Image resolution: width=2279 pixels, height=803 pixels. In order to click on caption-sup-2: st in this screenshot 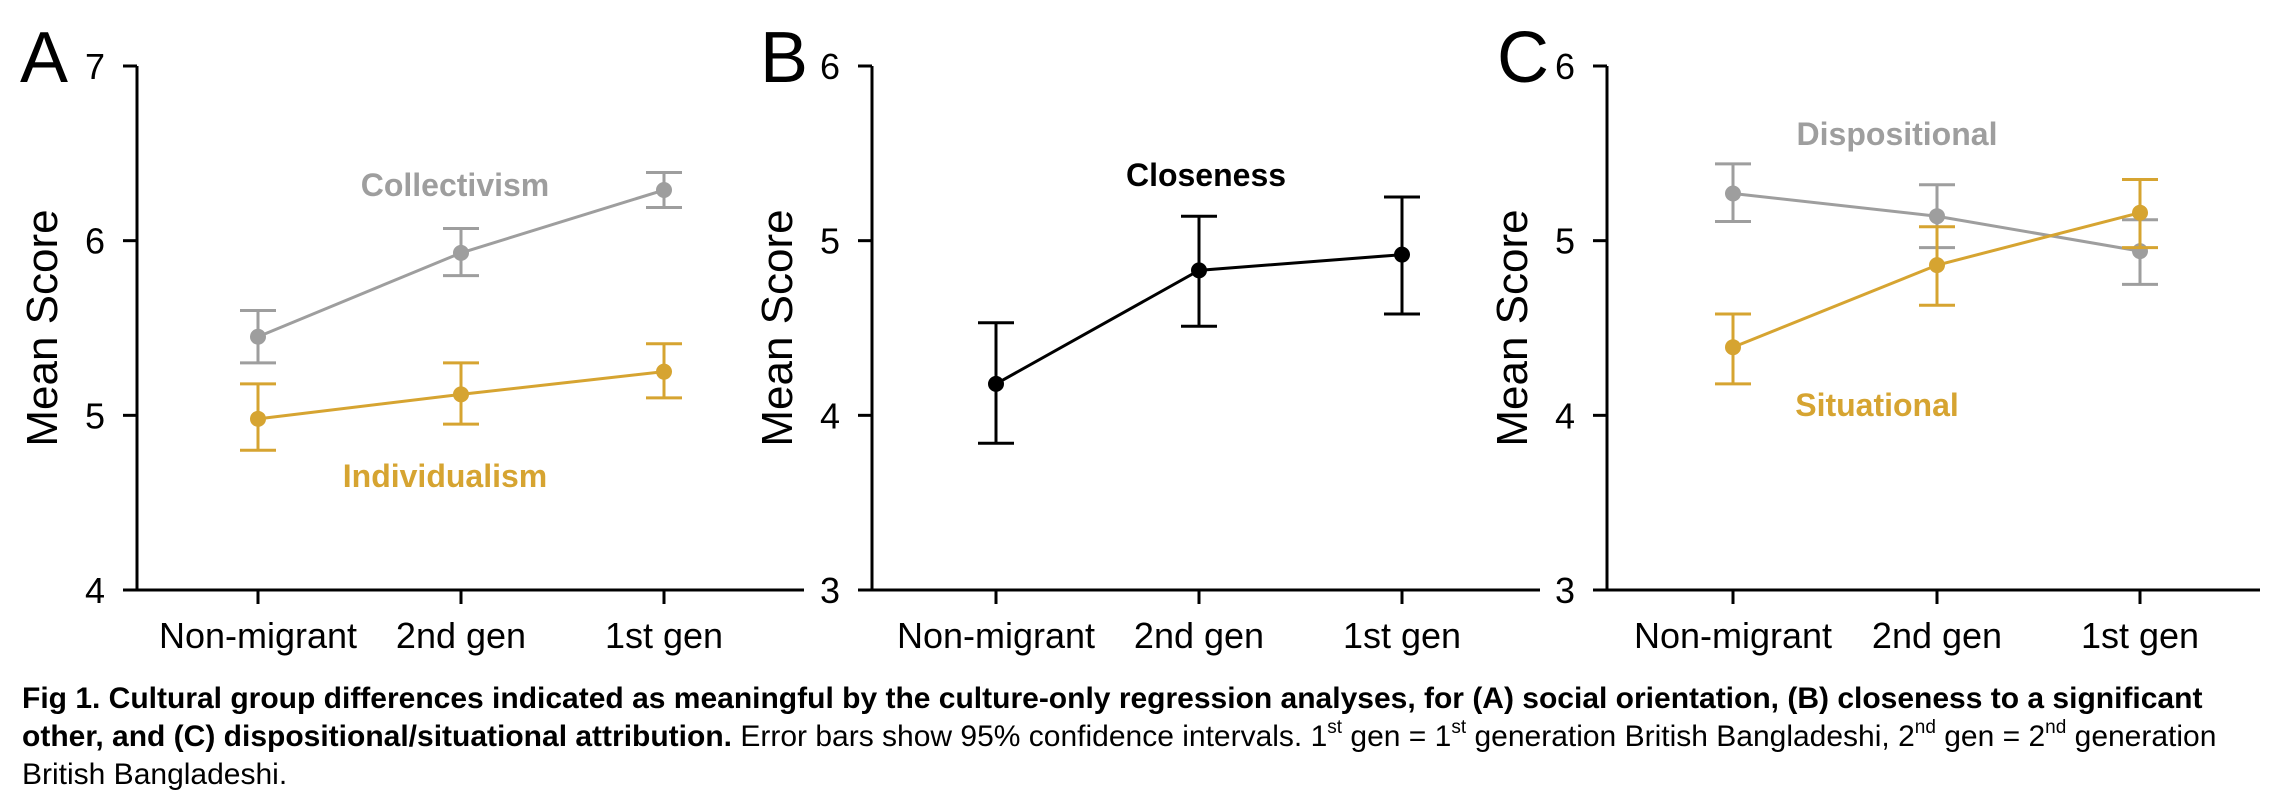, I will do `click(1459, 727)`.